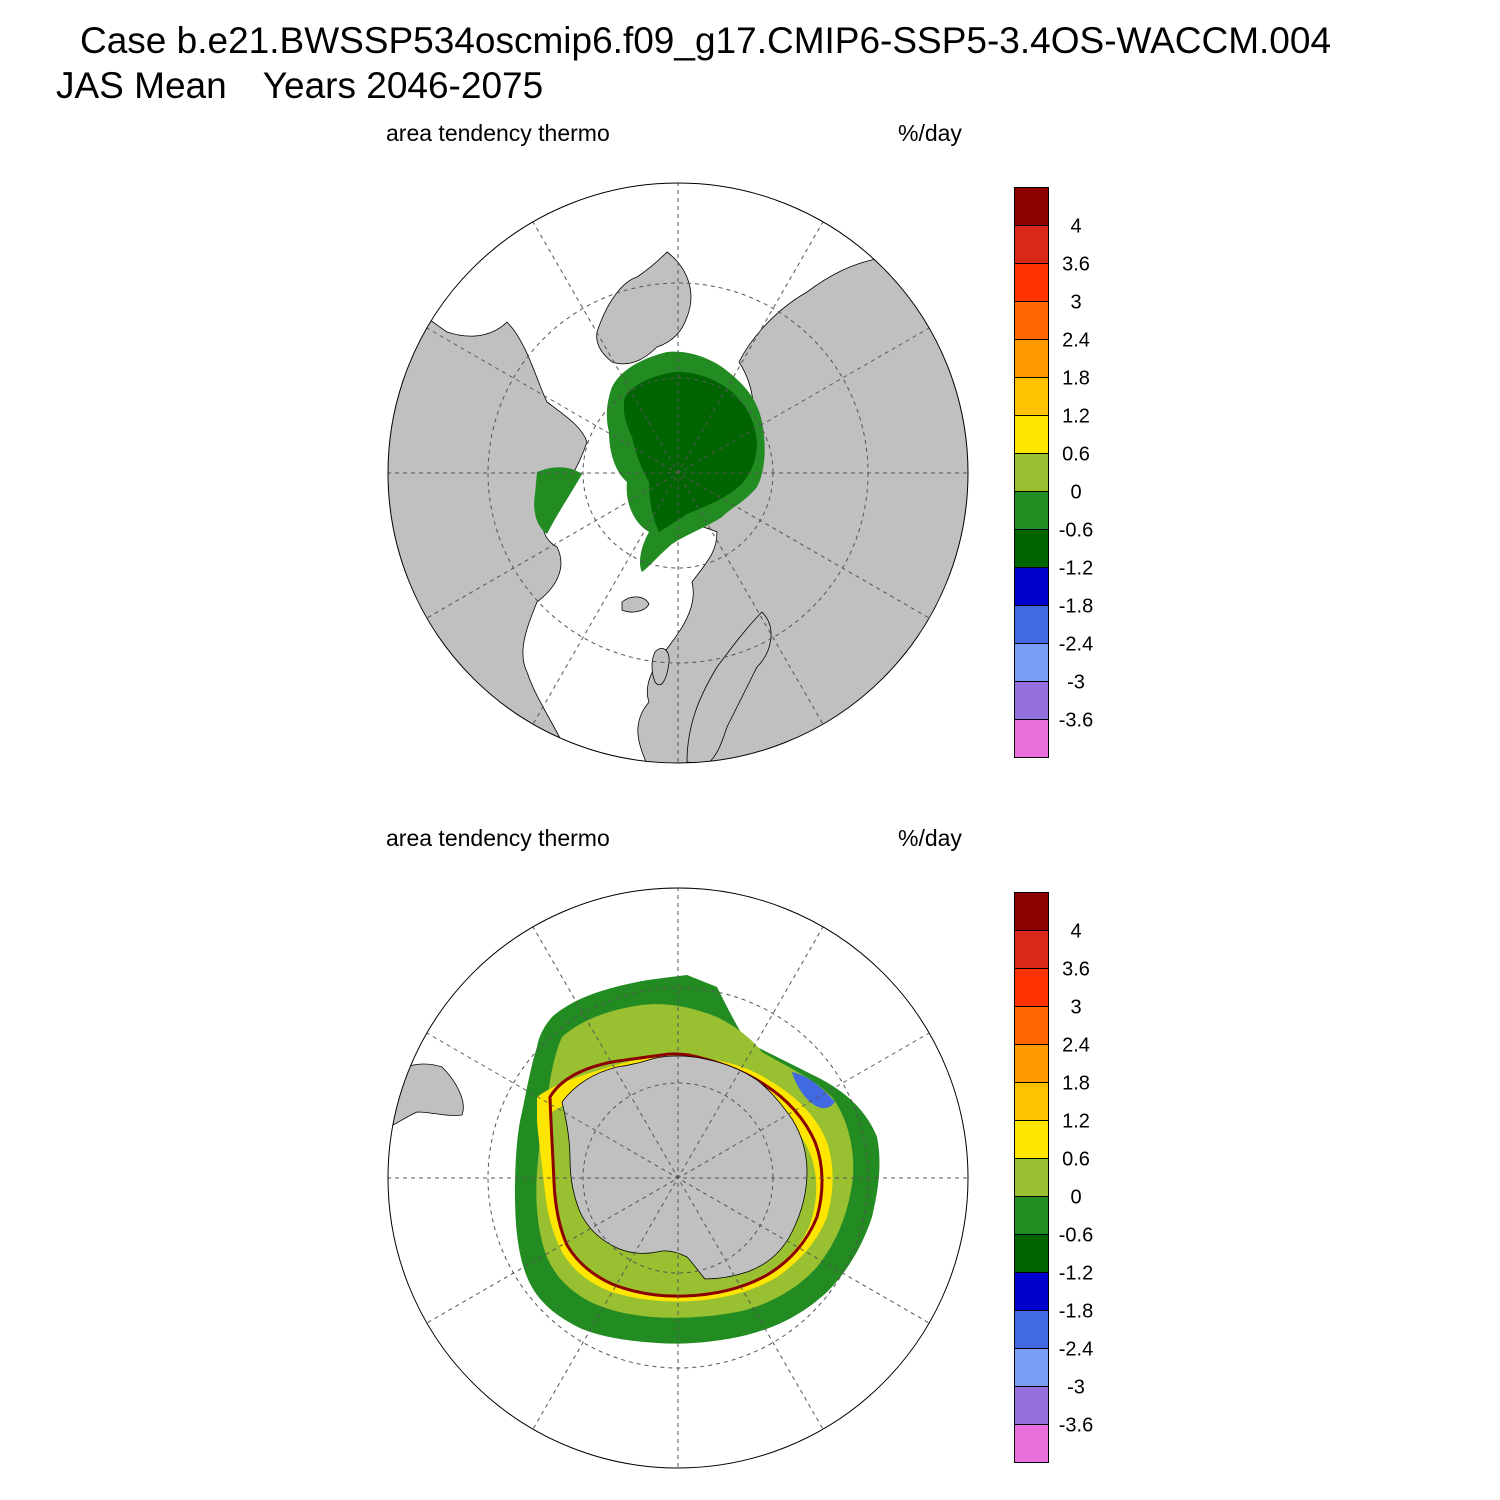  I want to click on south-colorbar: 4 3.6 3 2.4 1.8 1.2 0.6 0 -0.6 -1.2 -1.8 -2.4 -3 -3.6, so click(1053, 1177).